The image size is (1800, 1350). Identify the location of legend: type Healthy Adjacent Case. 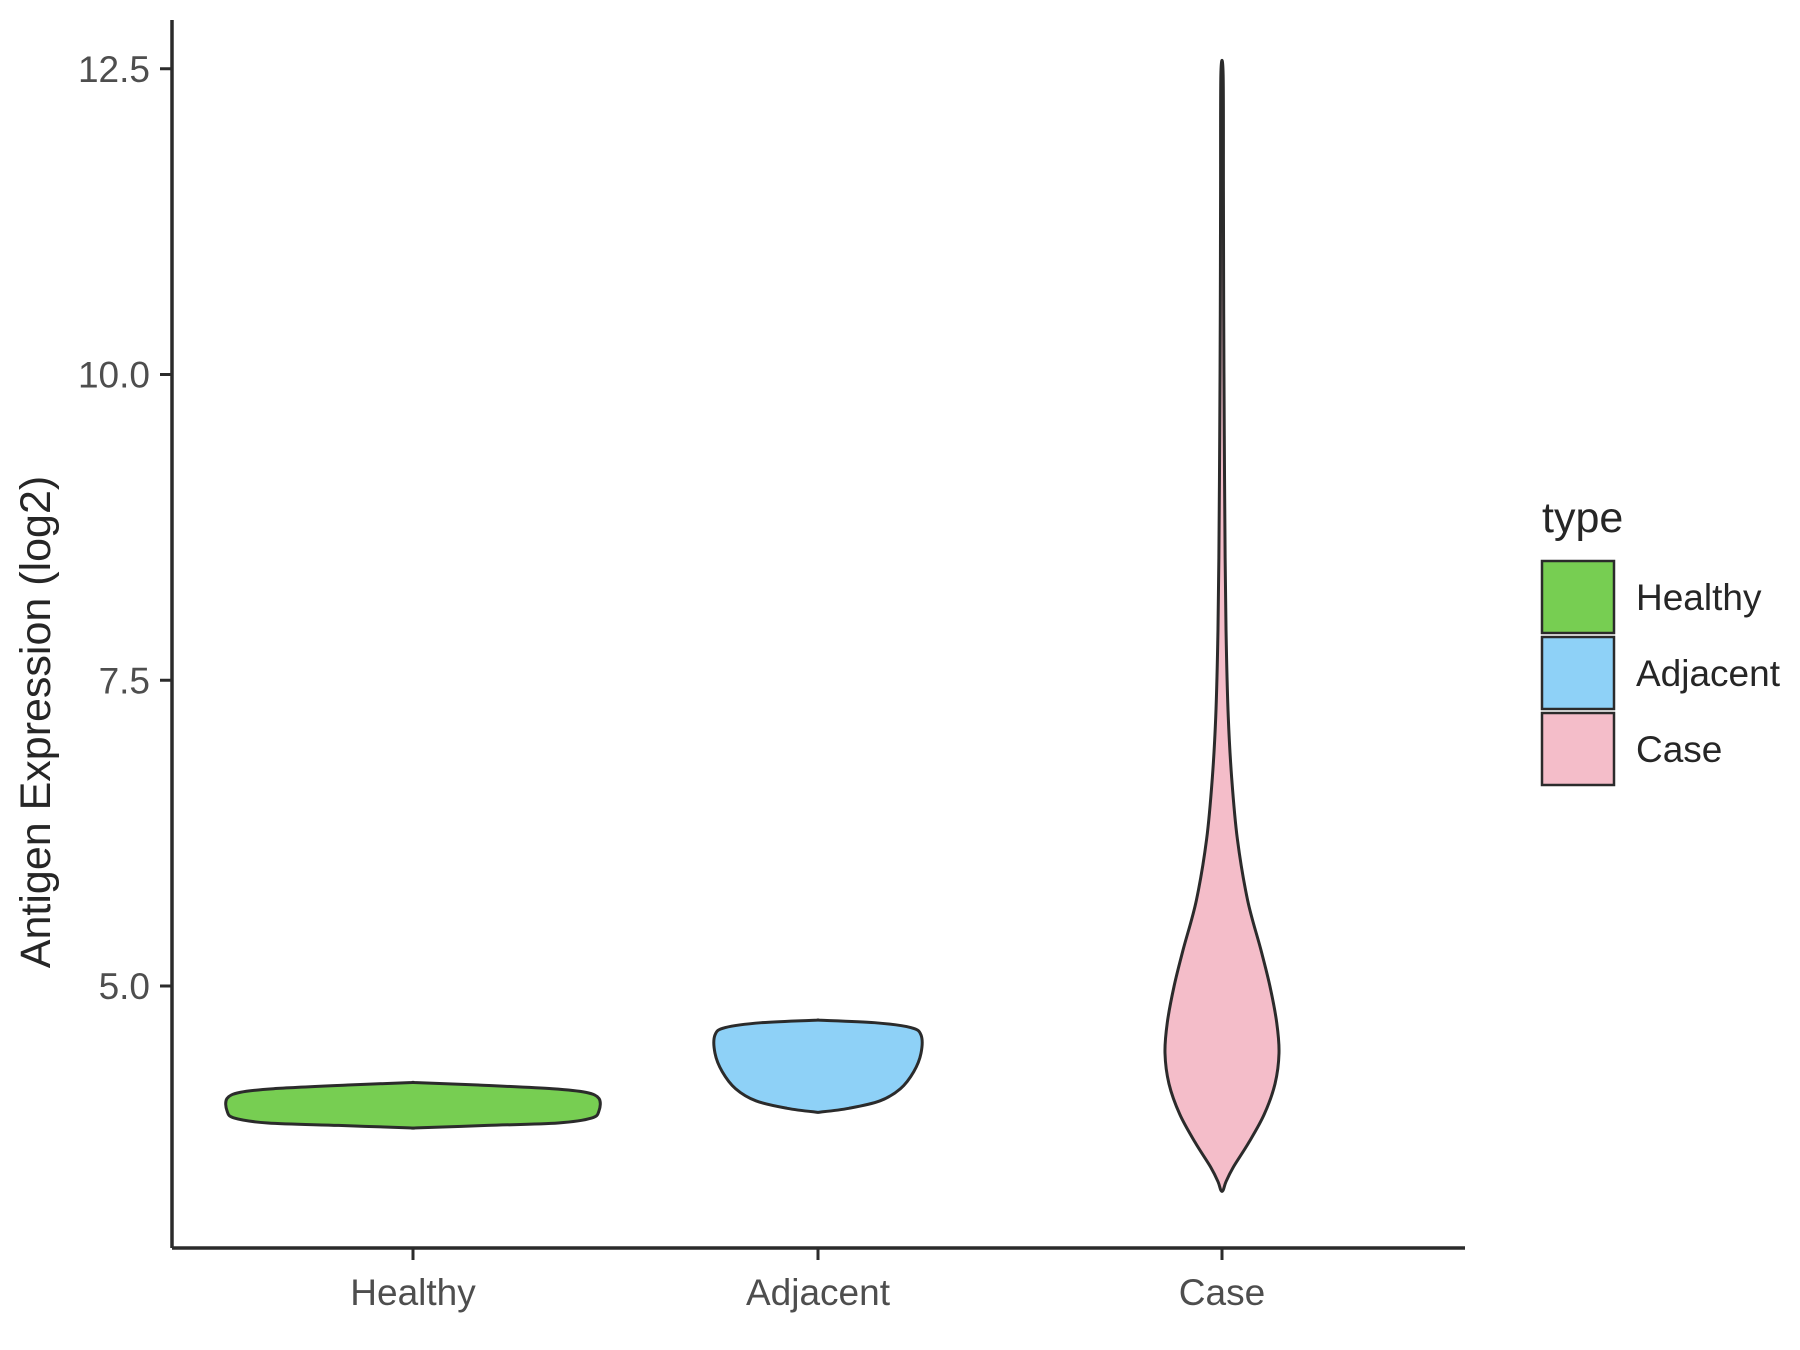
(1660, 640).